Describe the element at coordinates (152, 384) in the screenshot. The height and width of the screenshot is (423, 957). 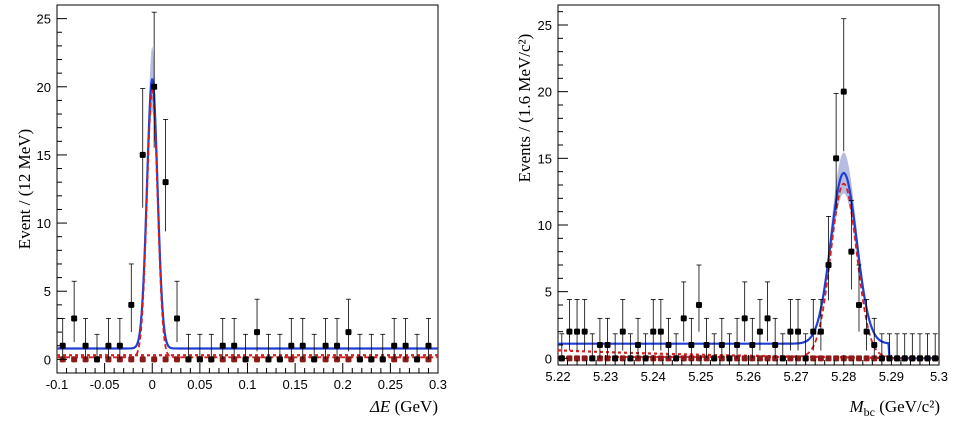
I see `delta-e-x-tick-label: 0` at that location.